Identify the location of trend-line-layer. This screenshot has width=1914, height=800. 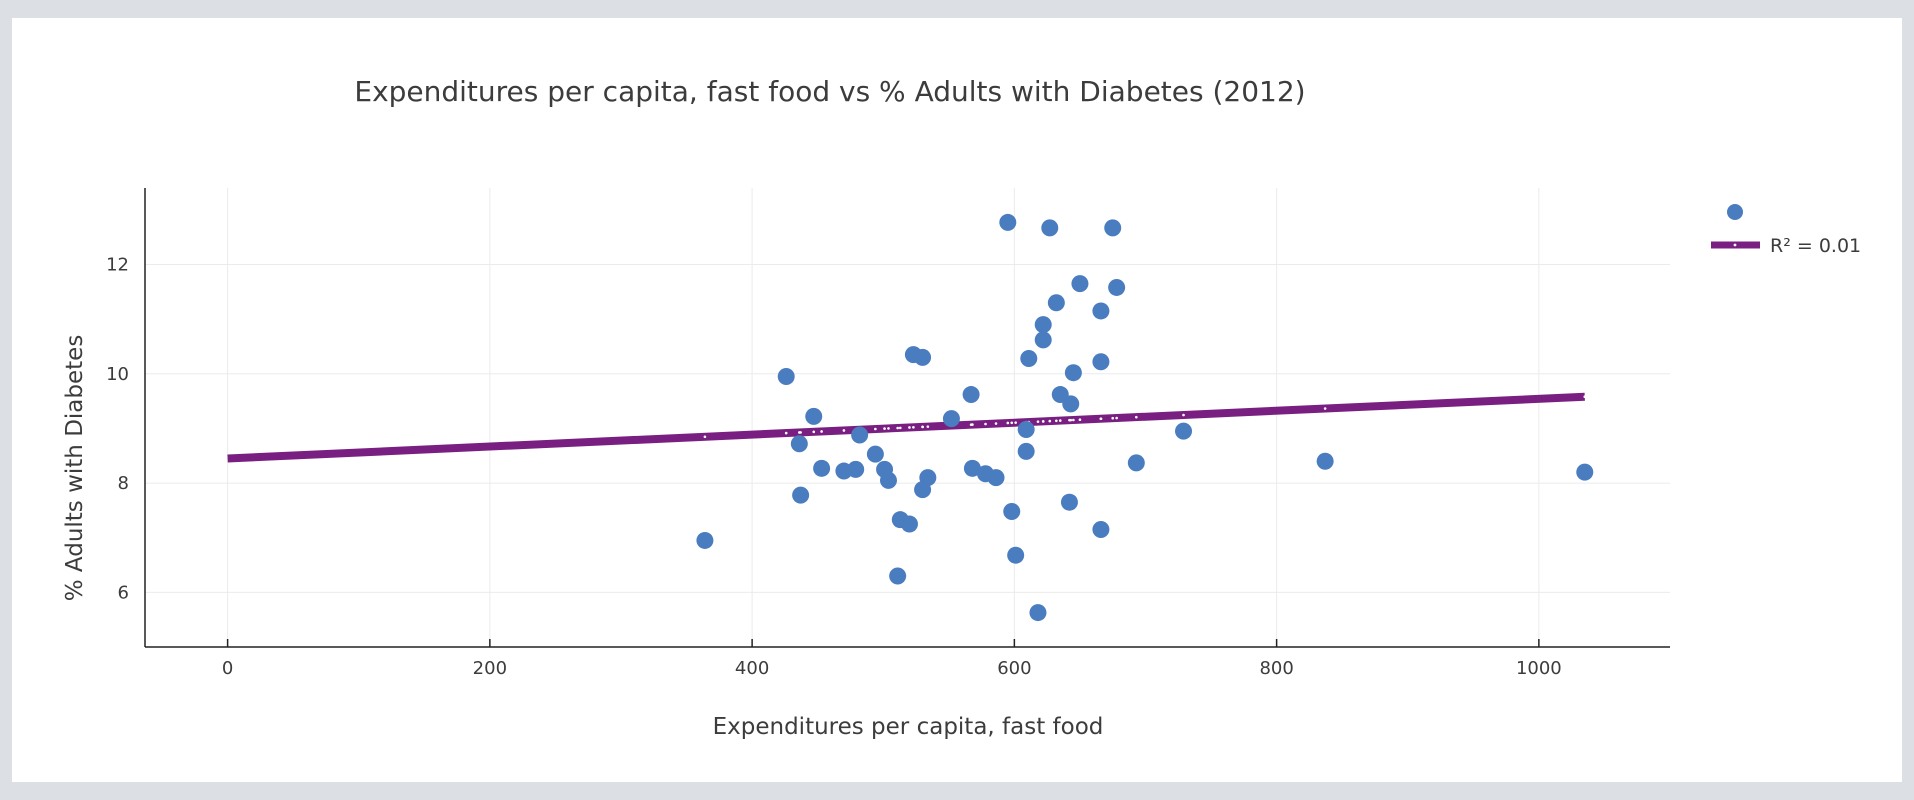
(907, 427).